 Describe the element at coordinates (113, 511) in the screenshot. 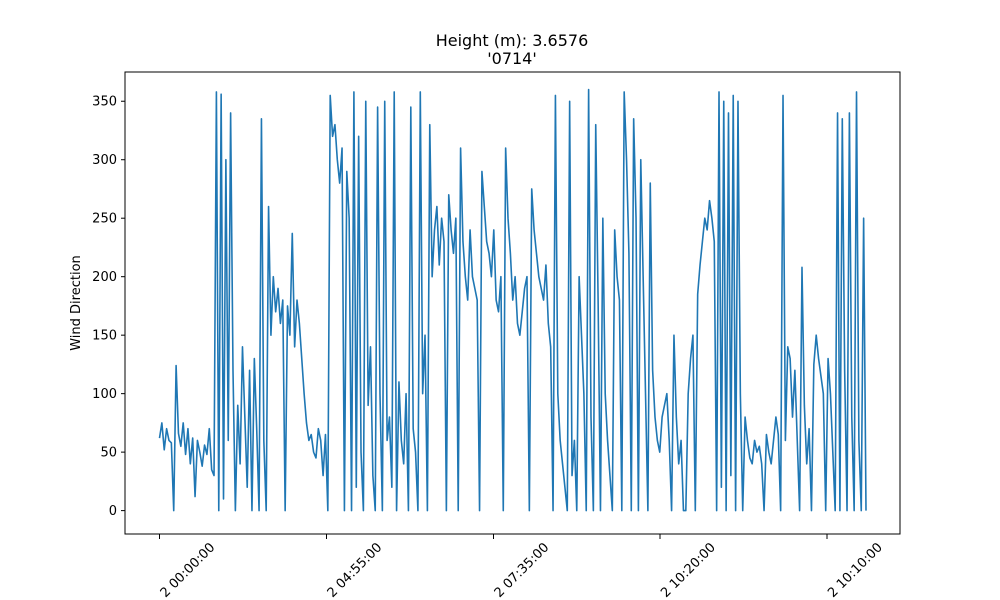

I see `y-tick-label: 0` at that location.